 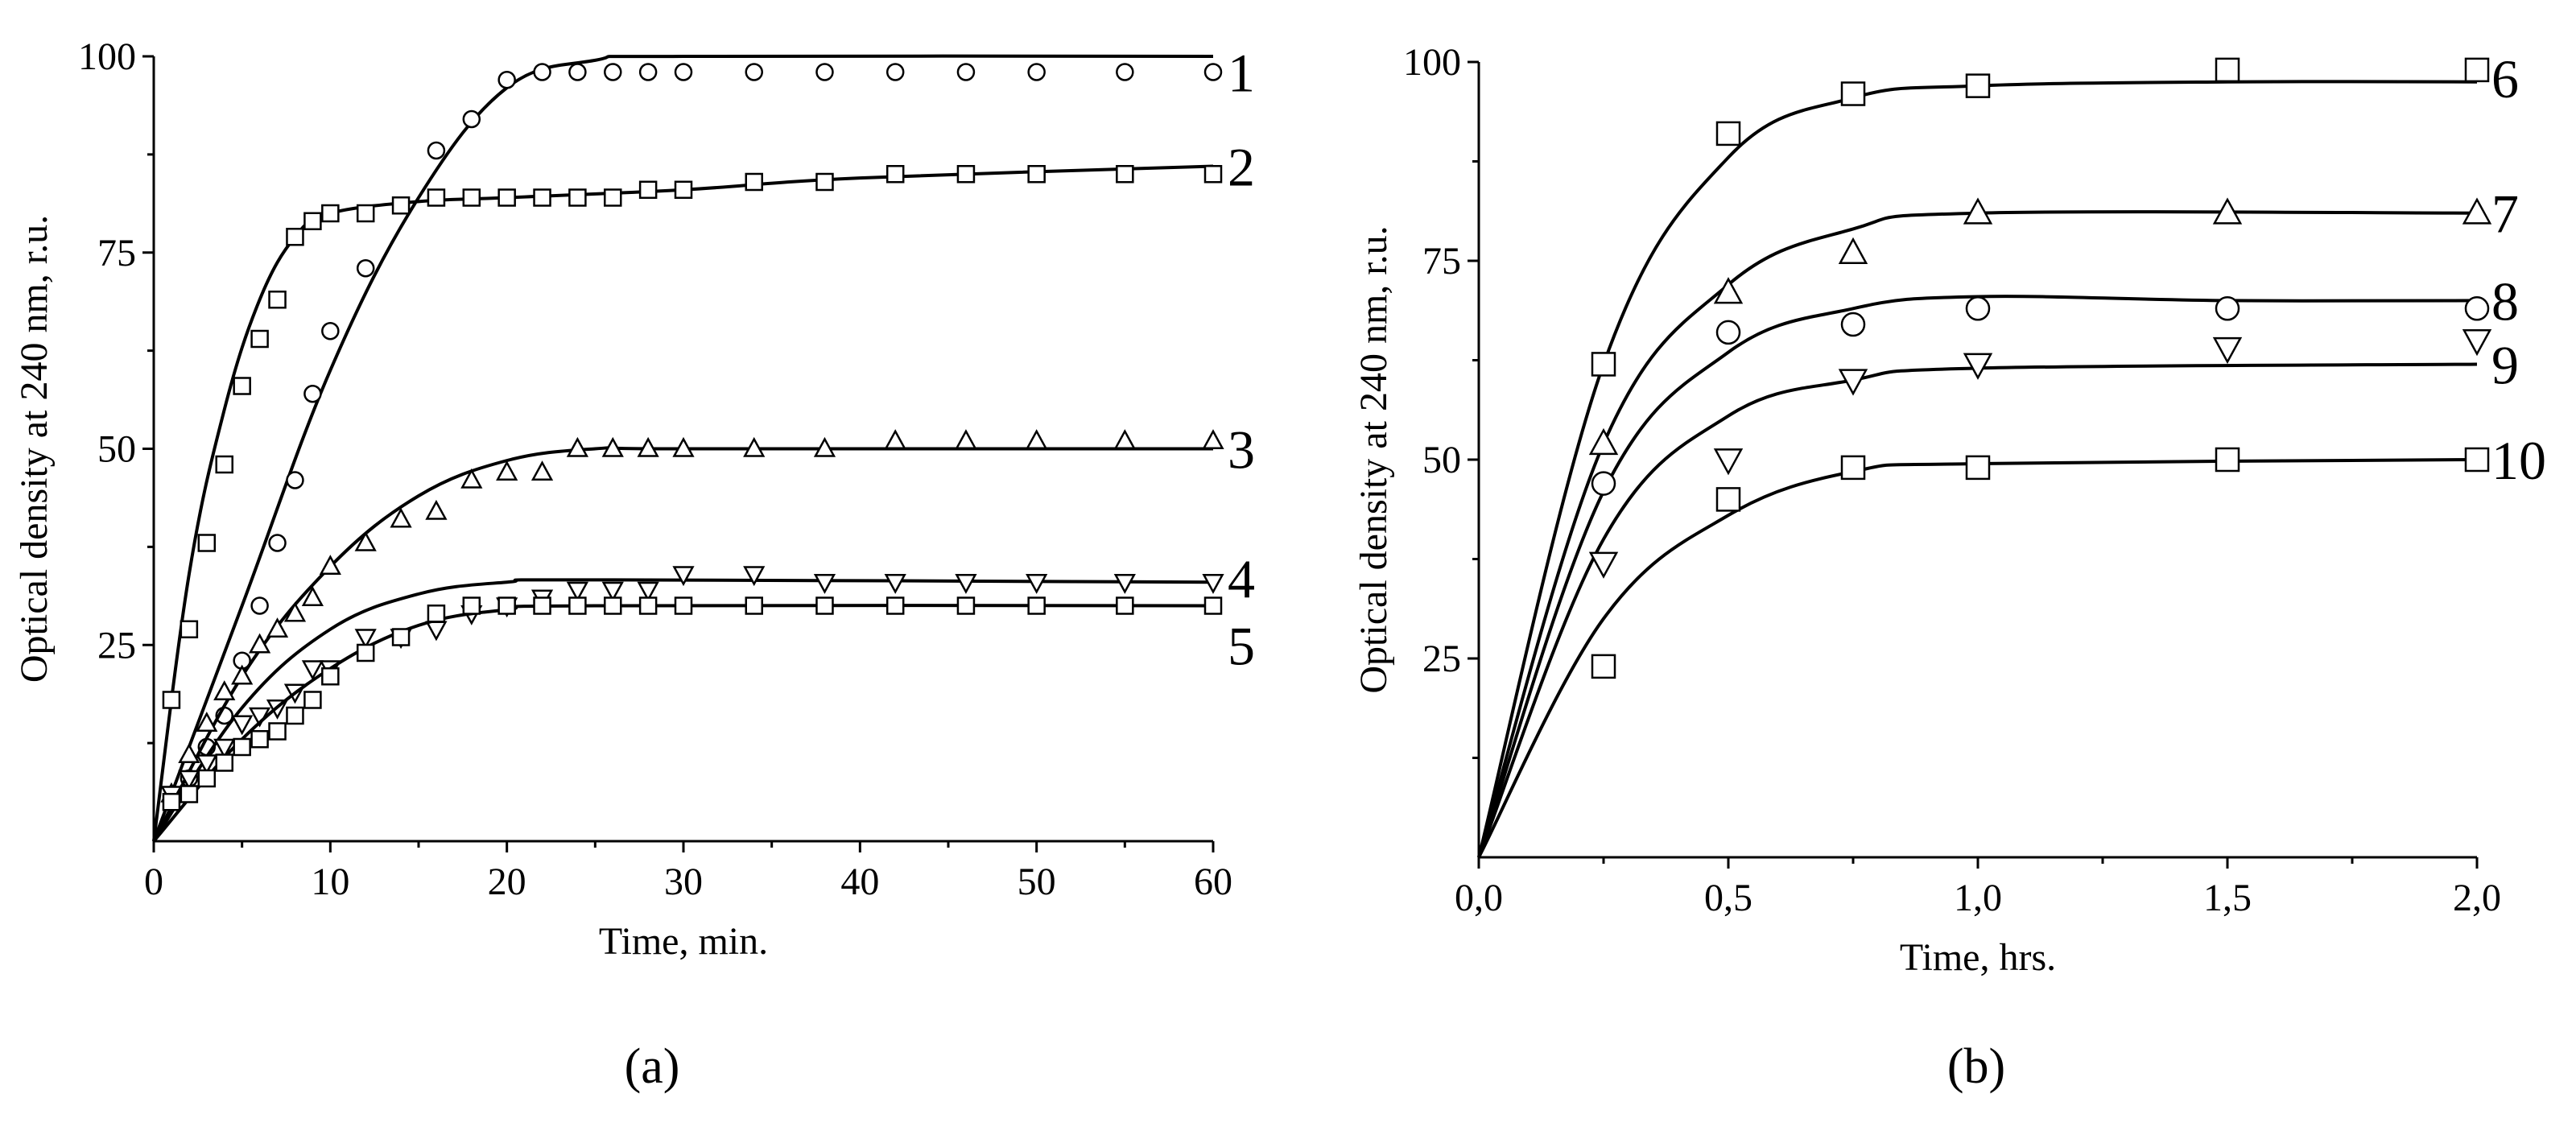 I want to click on x-tick-label: 1,5, so click(x=2227, y=898).